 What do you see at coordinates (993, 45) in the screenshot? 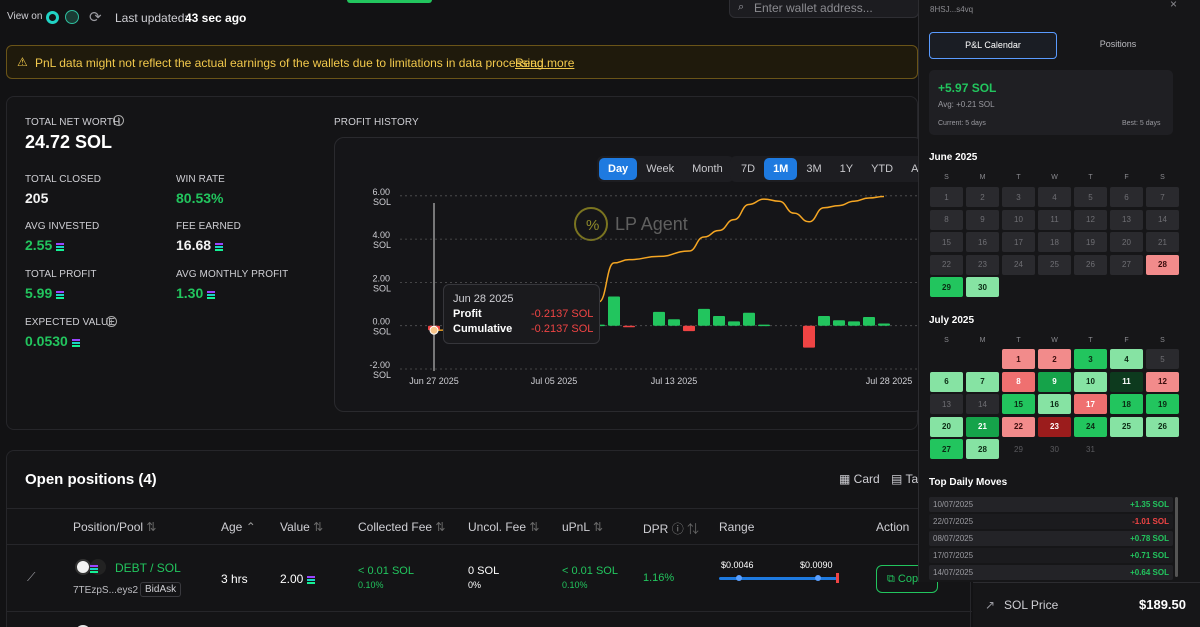
I see `tab-pnl-calendar: P&L Calendar` at bounding box center [993, 45].